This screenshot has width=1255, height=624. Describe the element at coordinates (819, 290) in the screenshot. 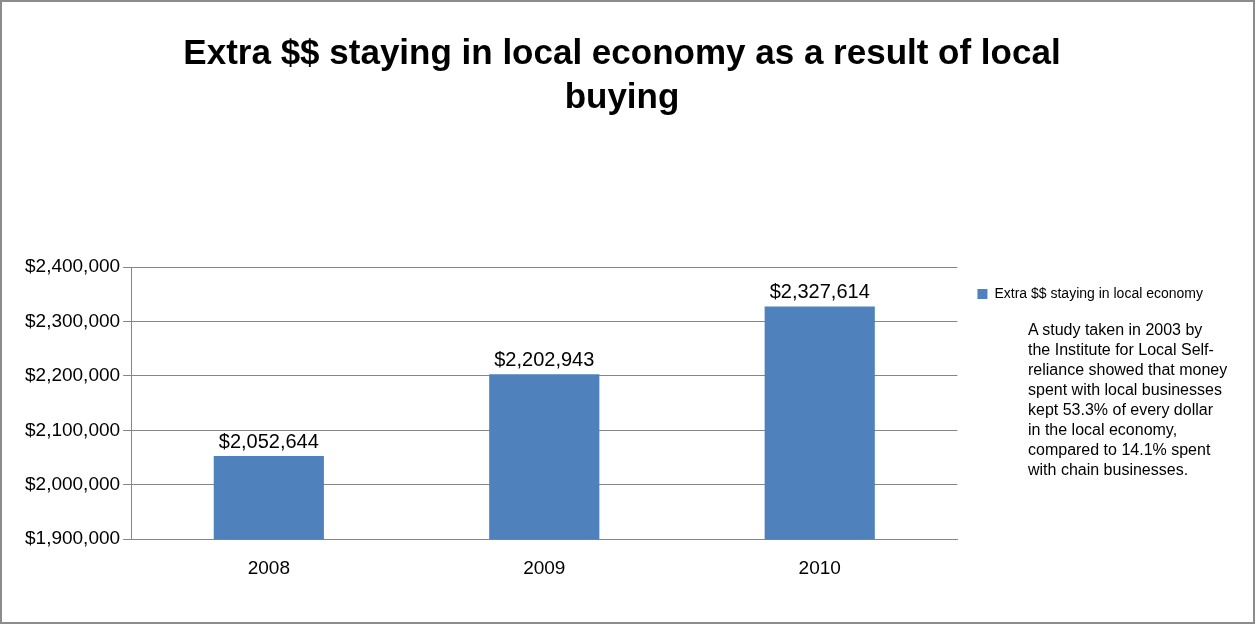

I see `data-label: $2,327,614` at that location.